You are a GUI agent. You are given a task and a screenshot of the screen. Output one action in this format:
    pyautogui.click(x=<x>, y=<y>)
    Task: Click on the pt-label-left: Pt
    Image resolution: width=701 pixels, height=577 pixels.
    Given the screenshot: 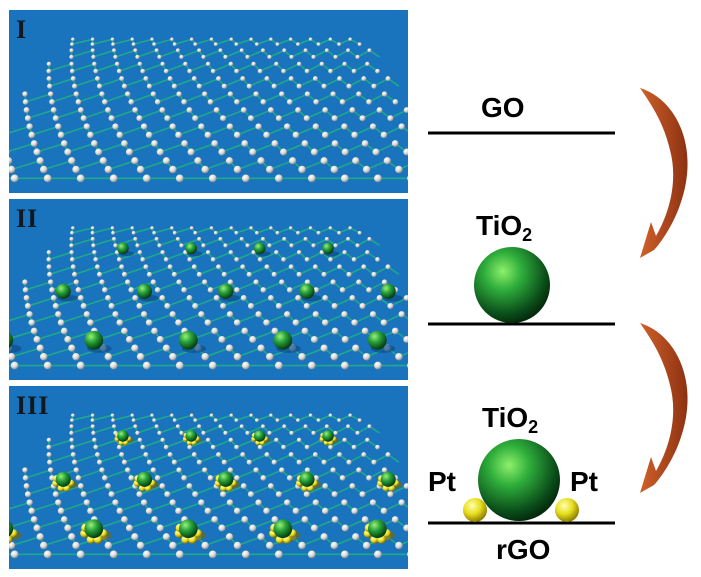 What is the action you would take?
    pyautogui.click(x=442, y=481)
    